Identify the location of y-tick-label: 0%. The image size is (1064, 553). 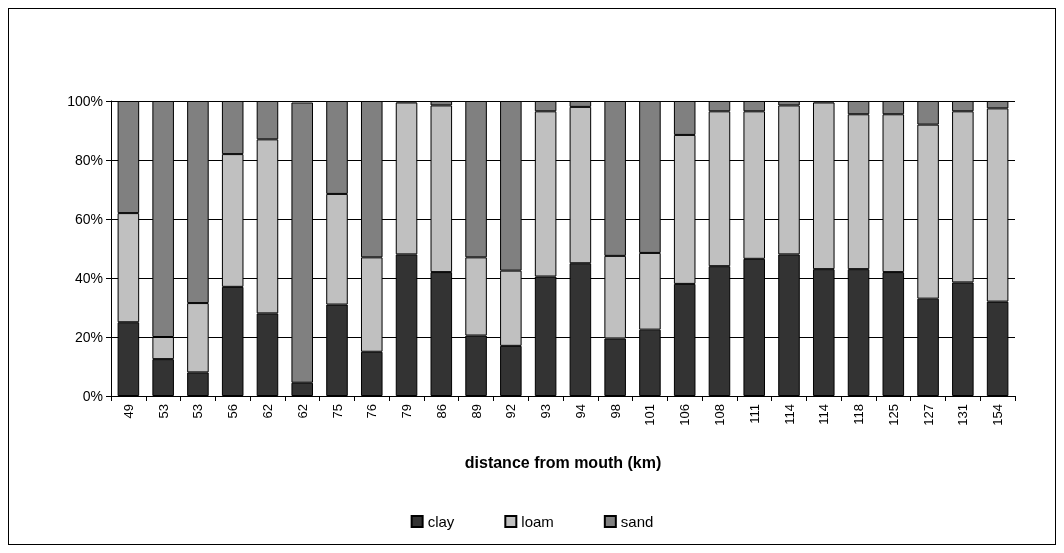
(92, 396).